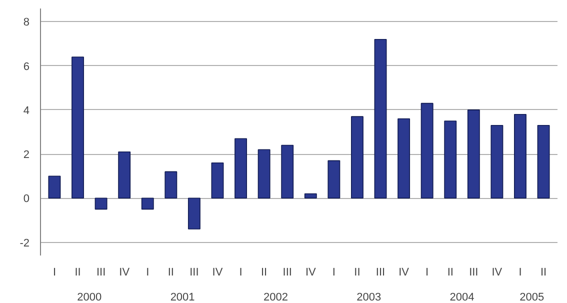  I want to click on text: 2002, so click(275, 297).